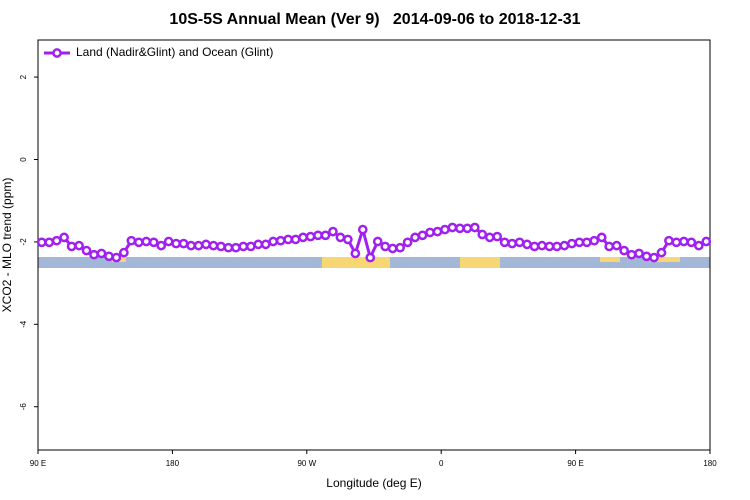 The image size is (750, 500). What do you see at coordinates (7, 245) in the screenshot?
I see `y-axis-label: XCO2 - MLO trend (ppm)` at bounding box center [7, 245].